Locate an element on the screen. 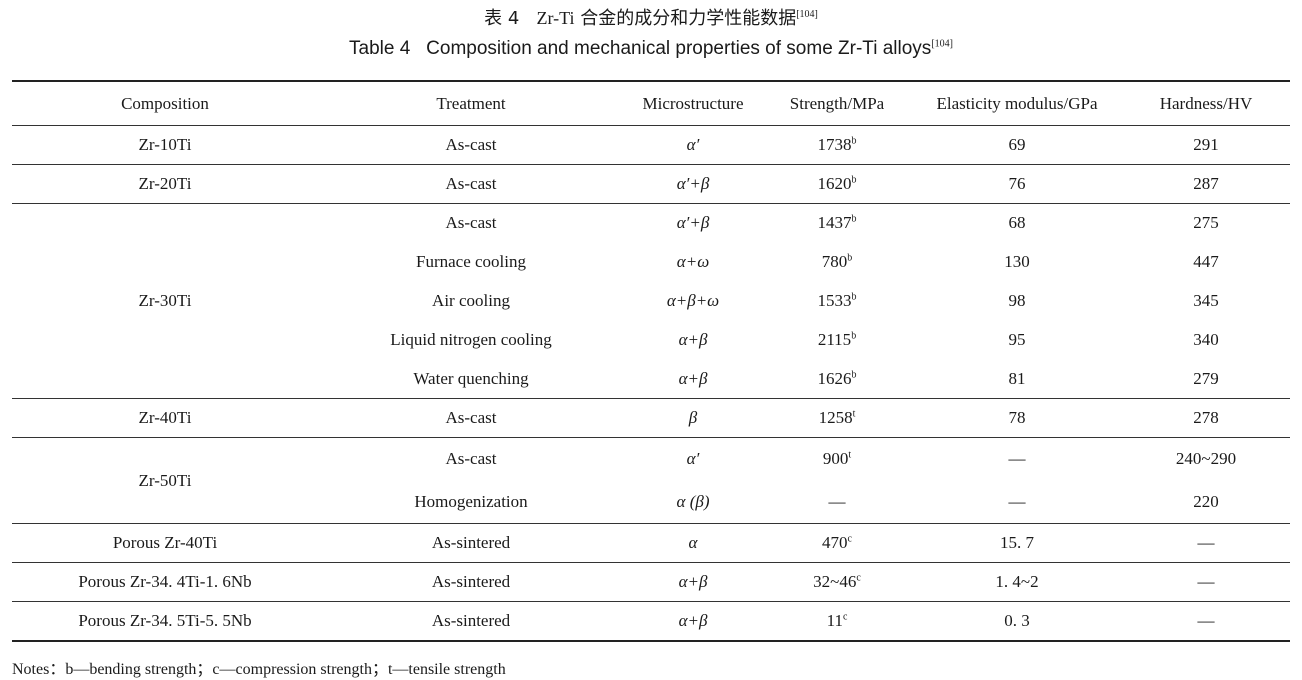  table-row: Furnace cooling α+ω 780b 130 447 is located at coordinates (651, 262).